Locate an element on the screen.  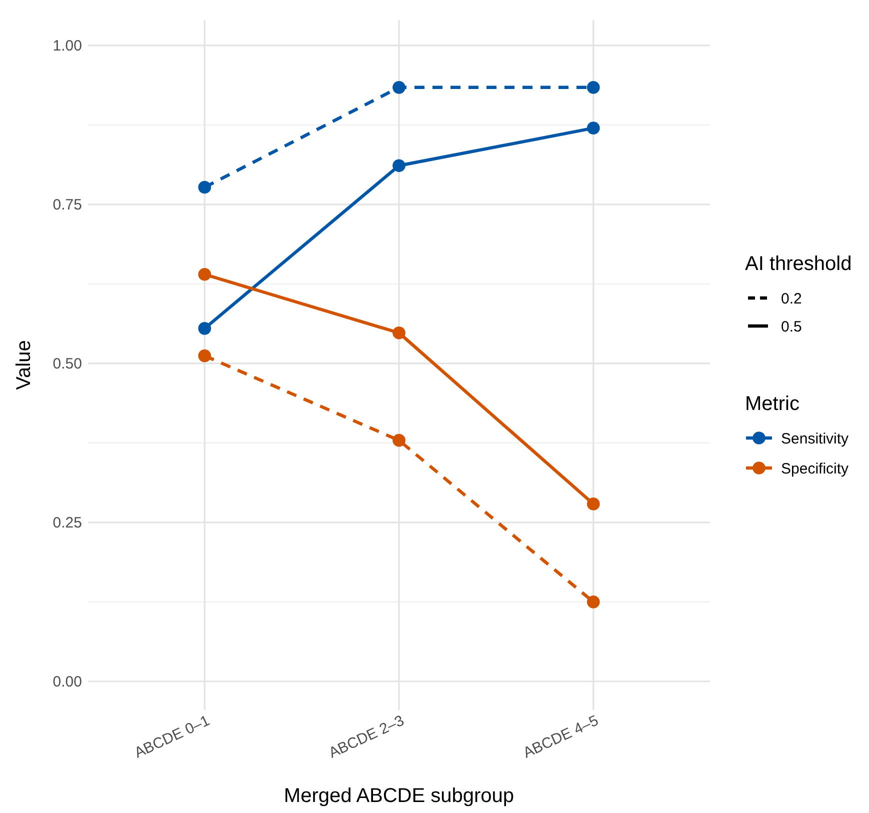
text: 0.2 is located at coordinates (791, 299).